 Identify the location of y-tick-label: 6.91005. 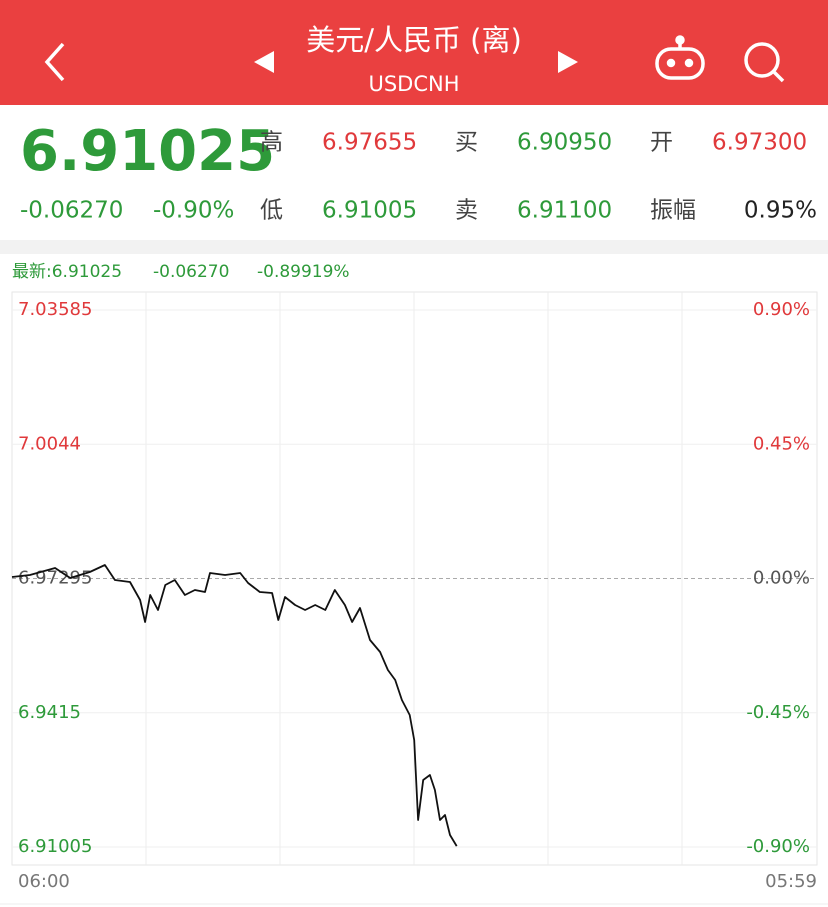
(55, 846).